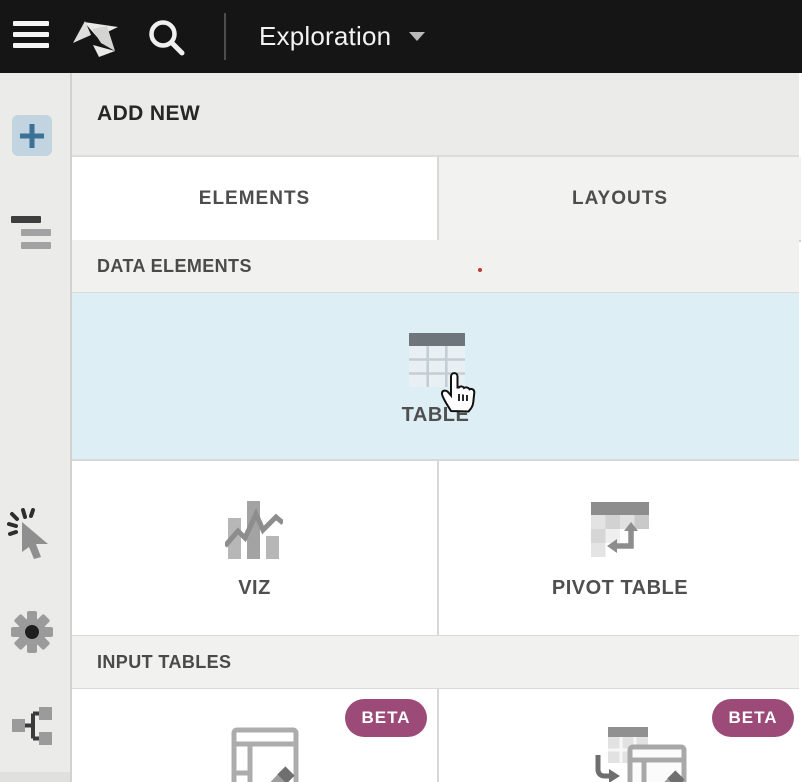 This screenshot has height=782, width=802. I want to click on sidebar-footer-strip, so click(35, 777).